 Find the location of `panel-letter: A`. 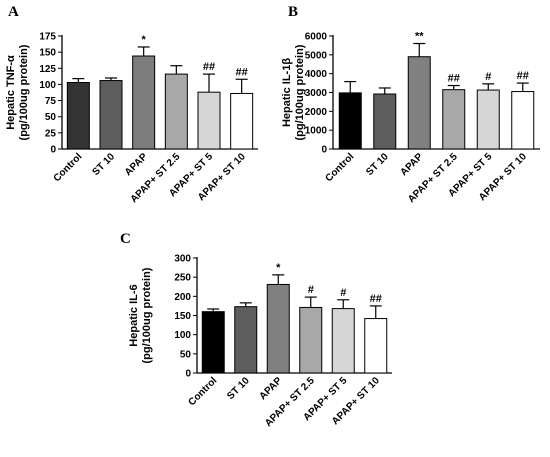

panel-letter: A is located at coordinates (13, 12).